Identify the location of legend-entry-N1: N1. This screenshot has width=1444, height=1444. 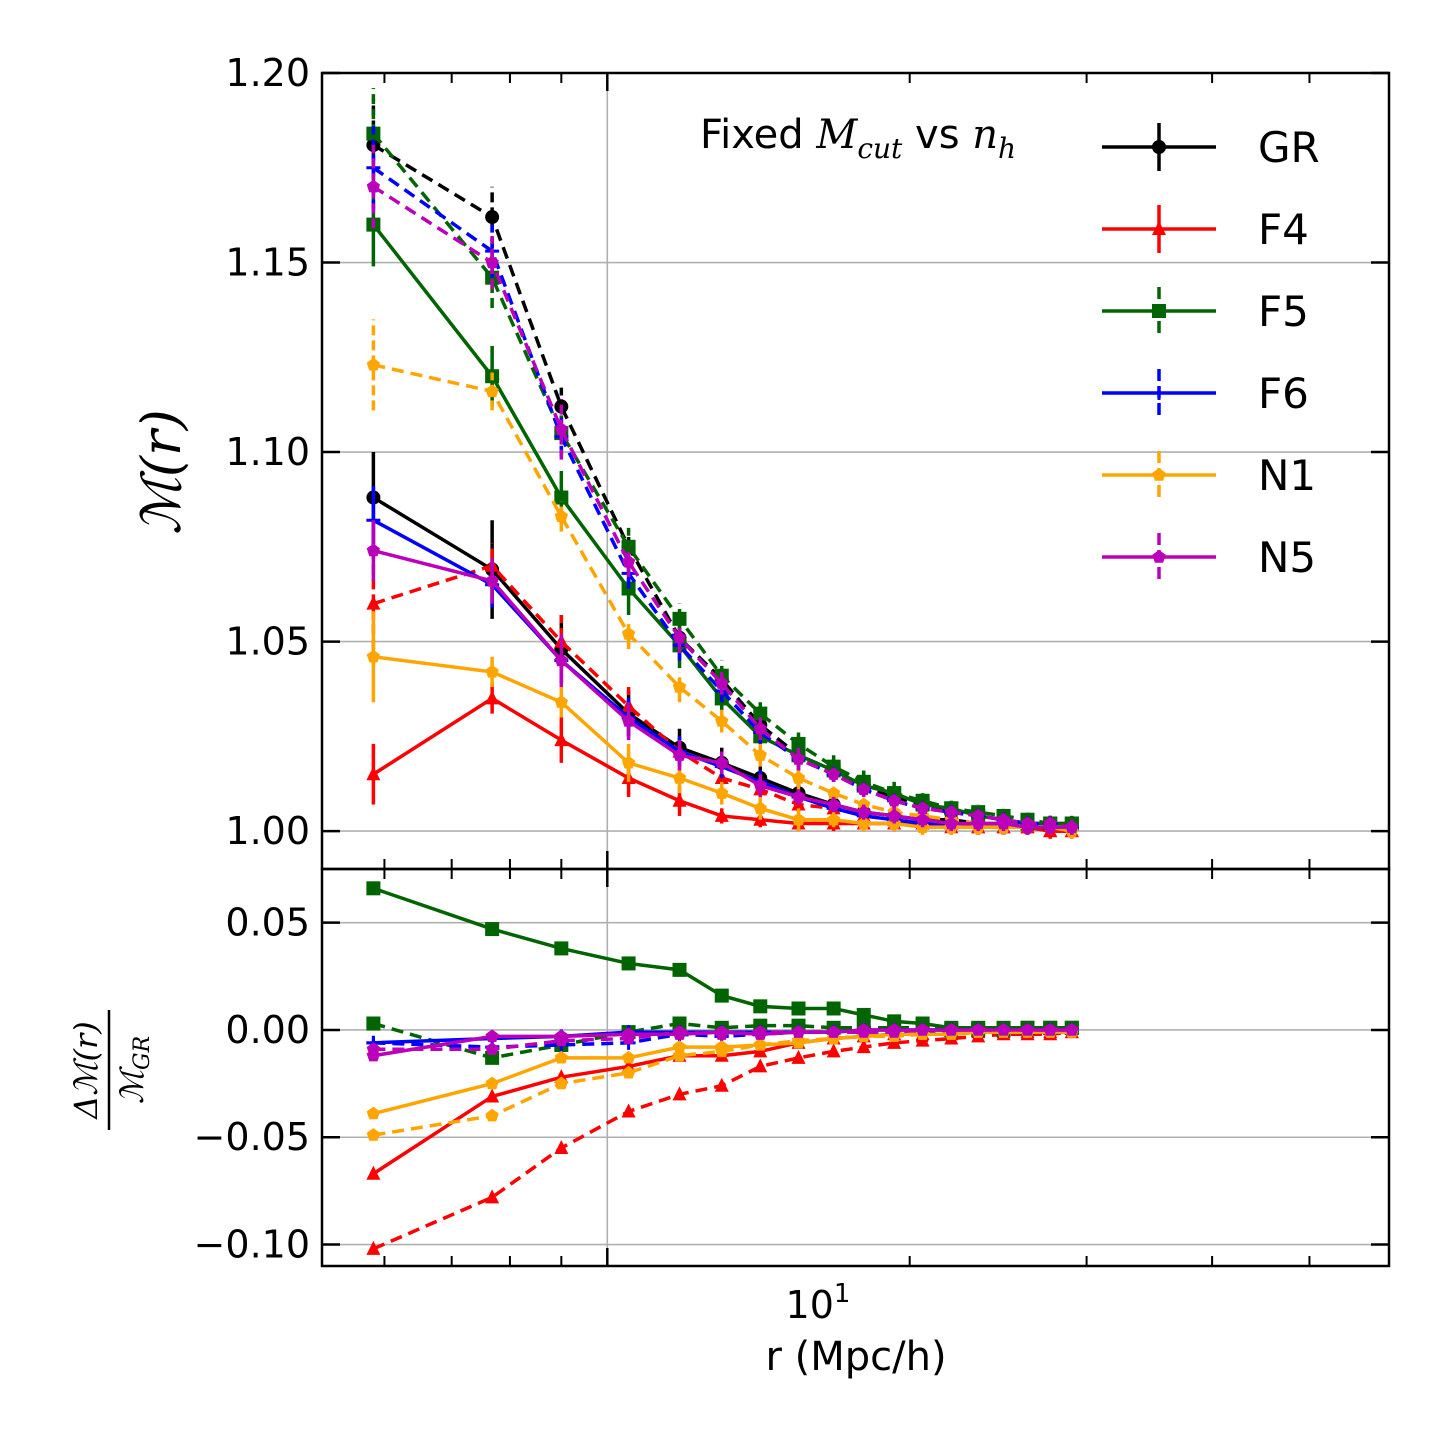
(1209, 475).